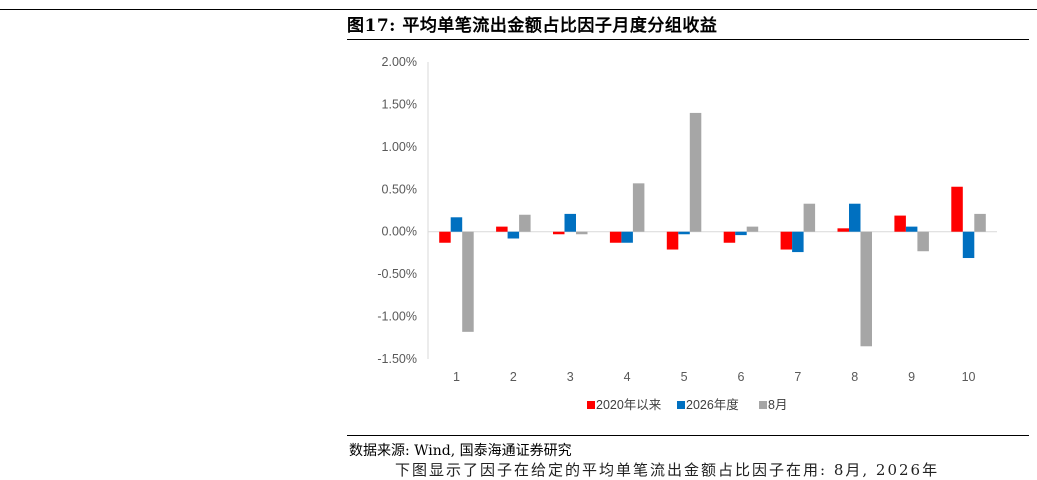 Image resolution: width=1037 pixels, height=480 pixels. I want to click on y-tick-label: 1.00%, so click(399, 147).